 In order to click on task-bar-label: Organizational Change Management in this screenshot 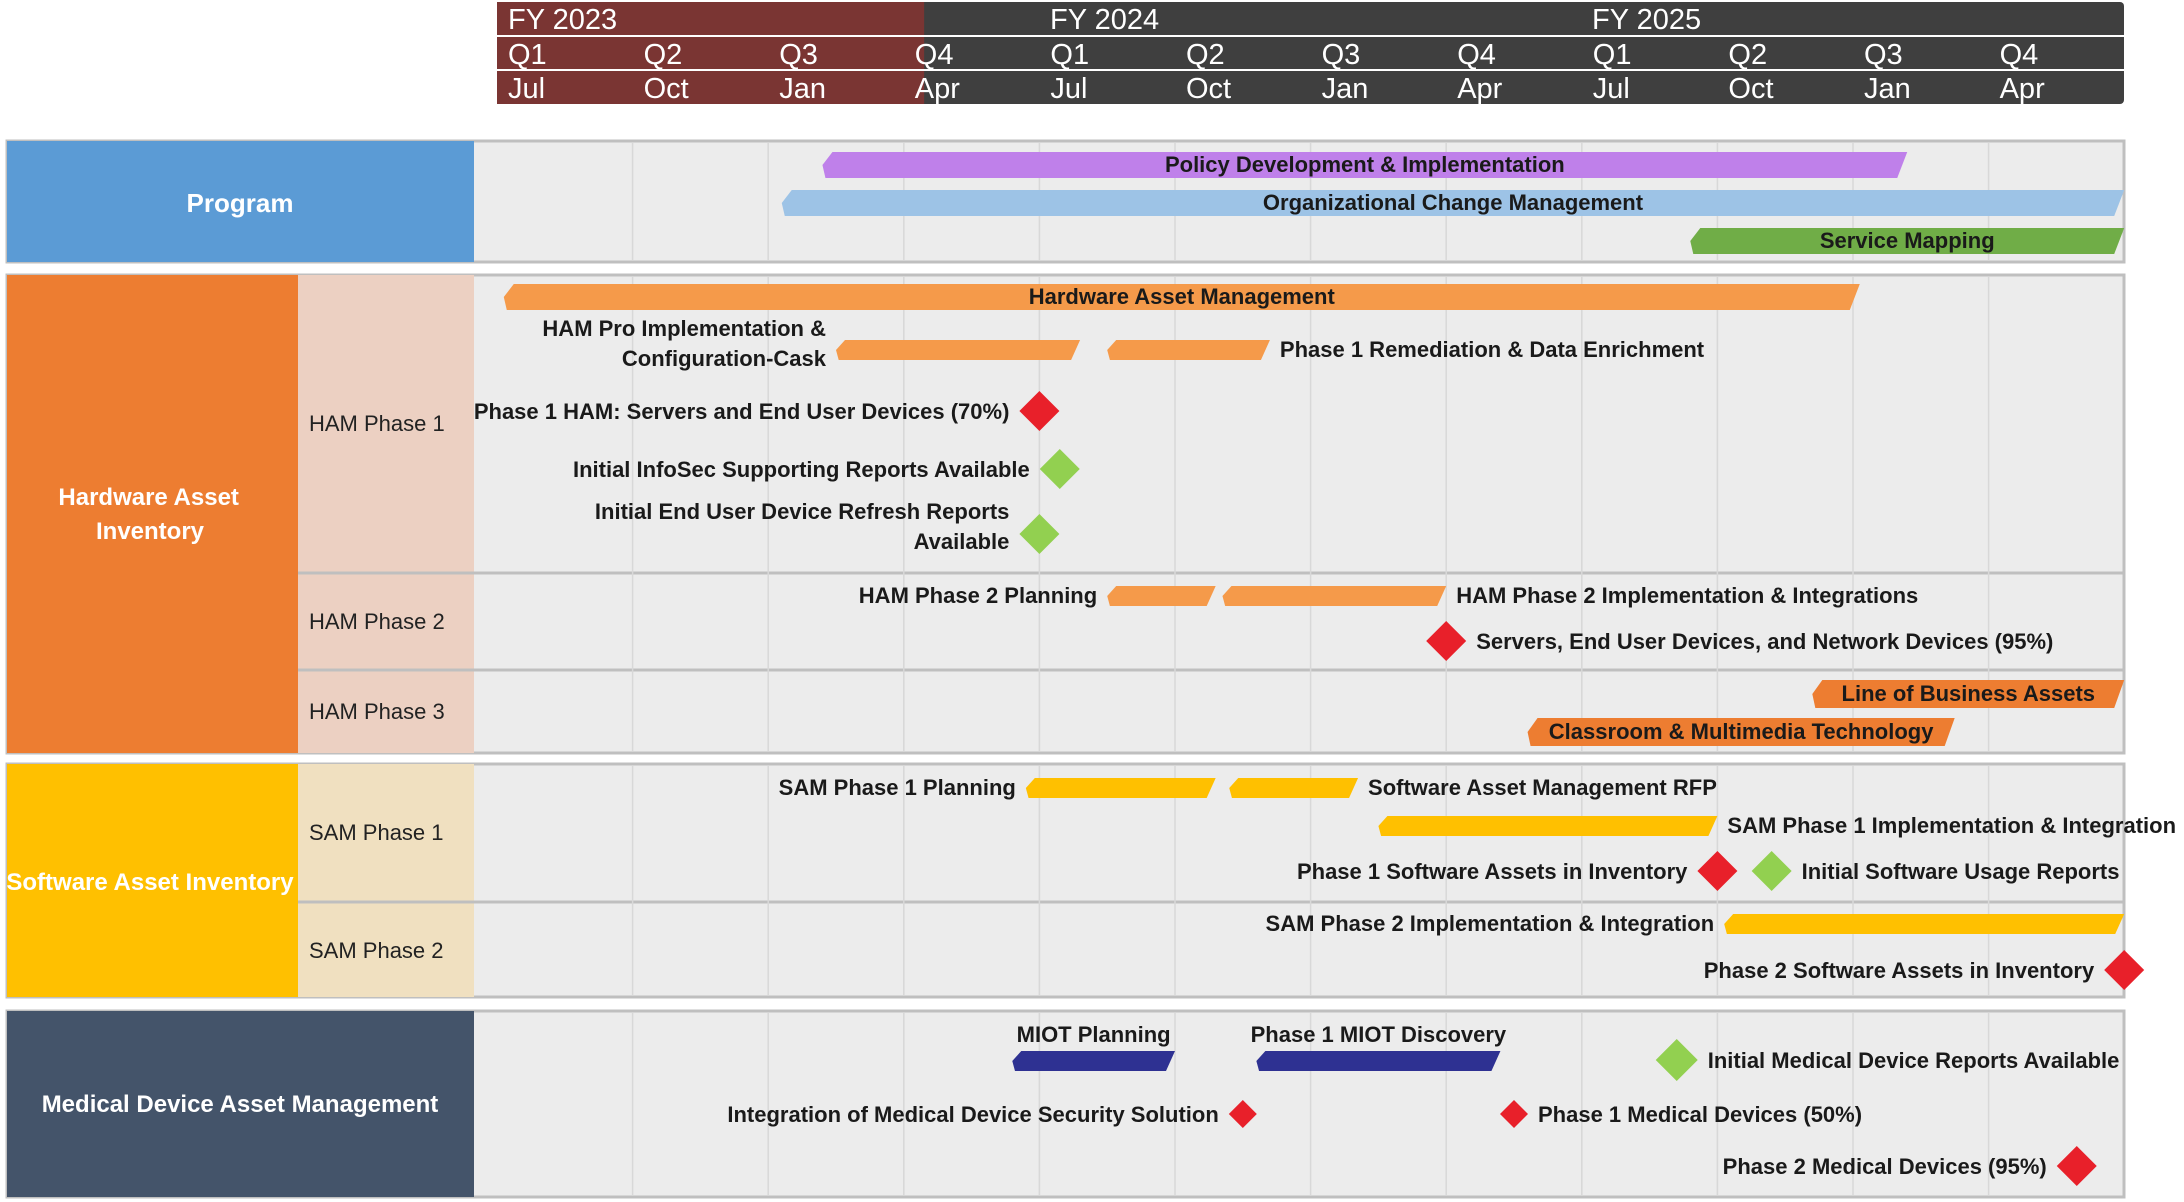, I will do `click(1453, 202)`.